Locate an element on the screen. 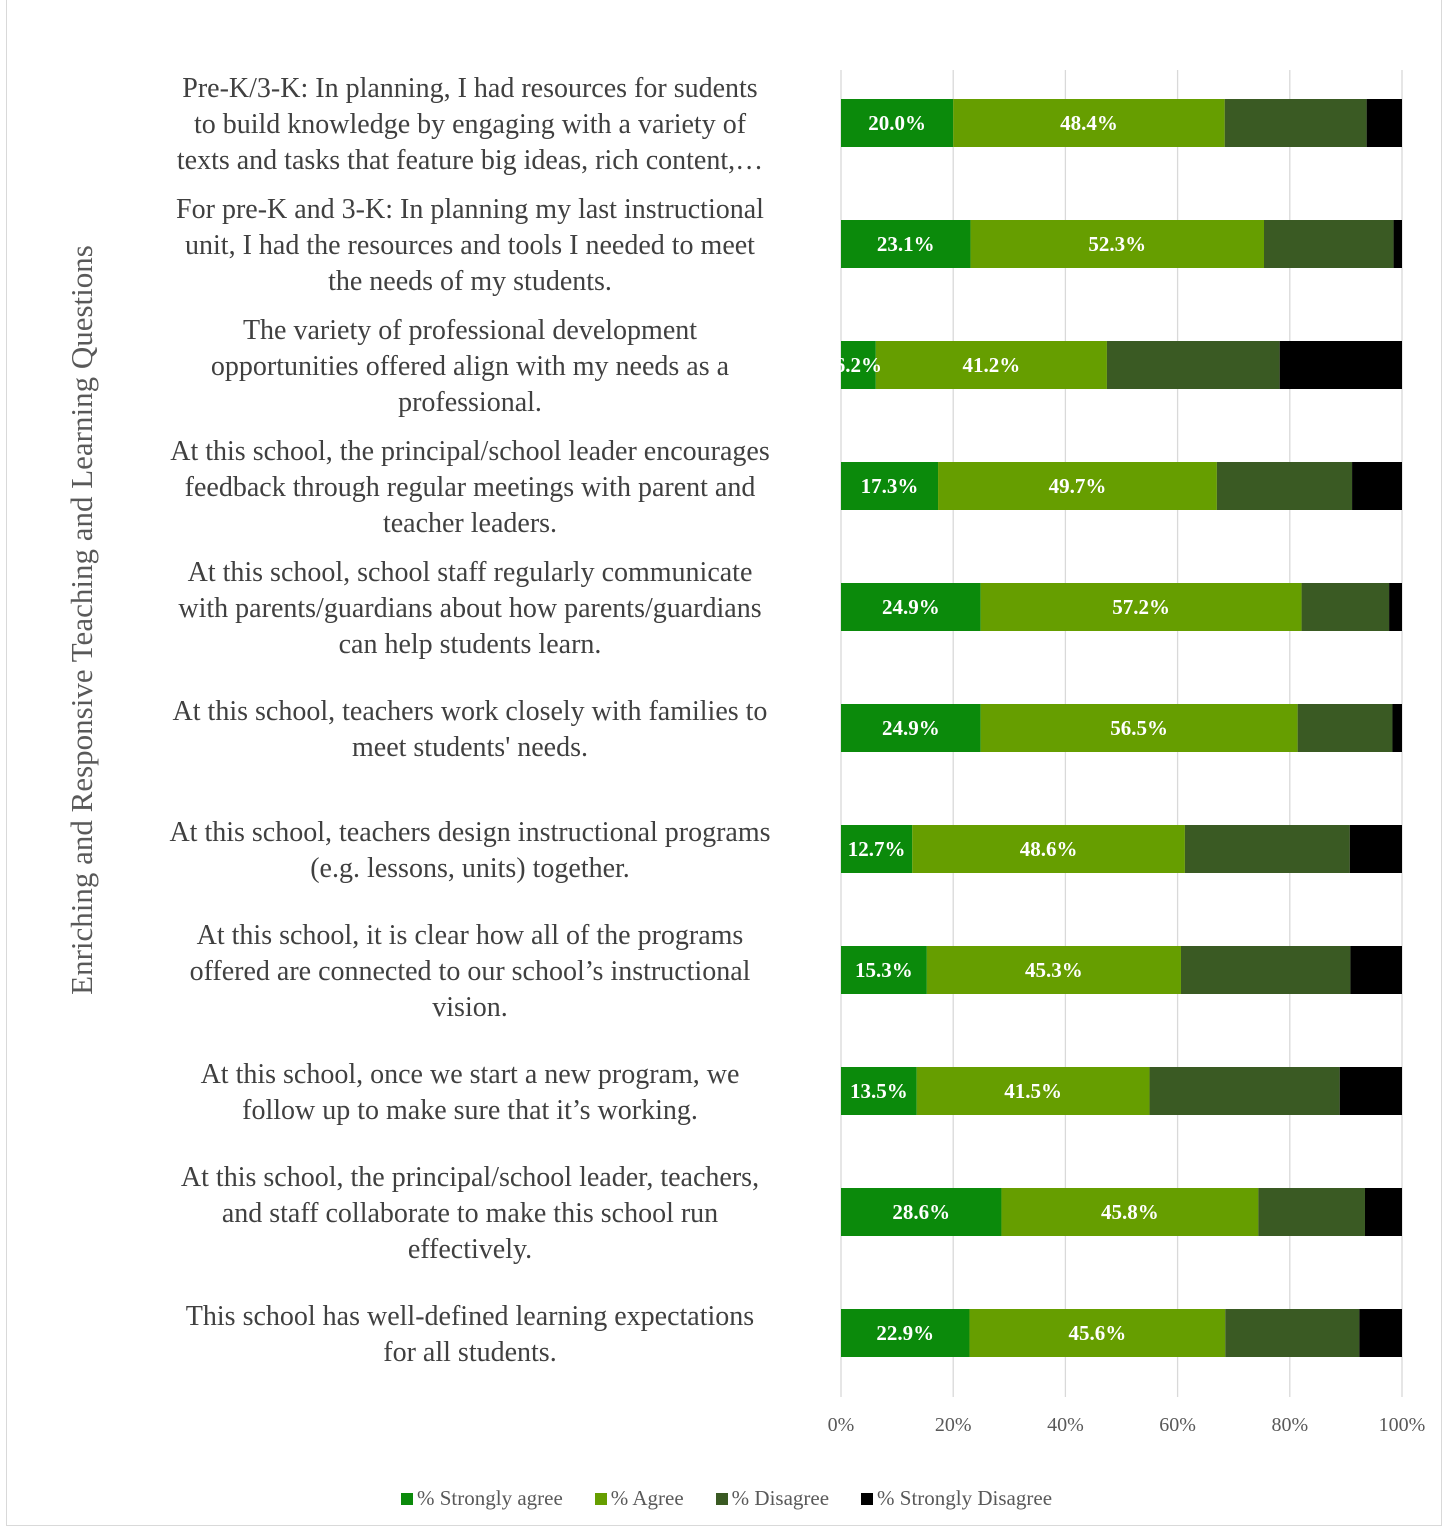 This screenshot has height=1531, width=1453. legend-label: % Agree is located at coordinates (647, 1498).